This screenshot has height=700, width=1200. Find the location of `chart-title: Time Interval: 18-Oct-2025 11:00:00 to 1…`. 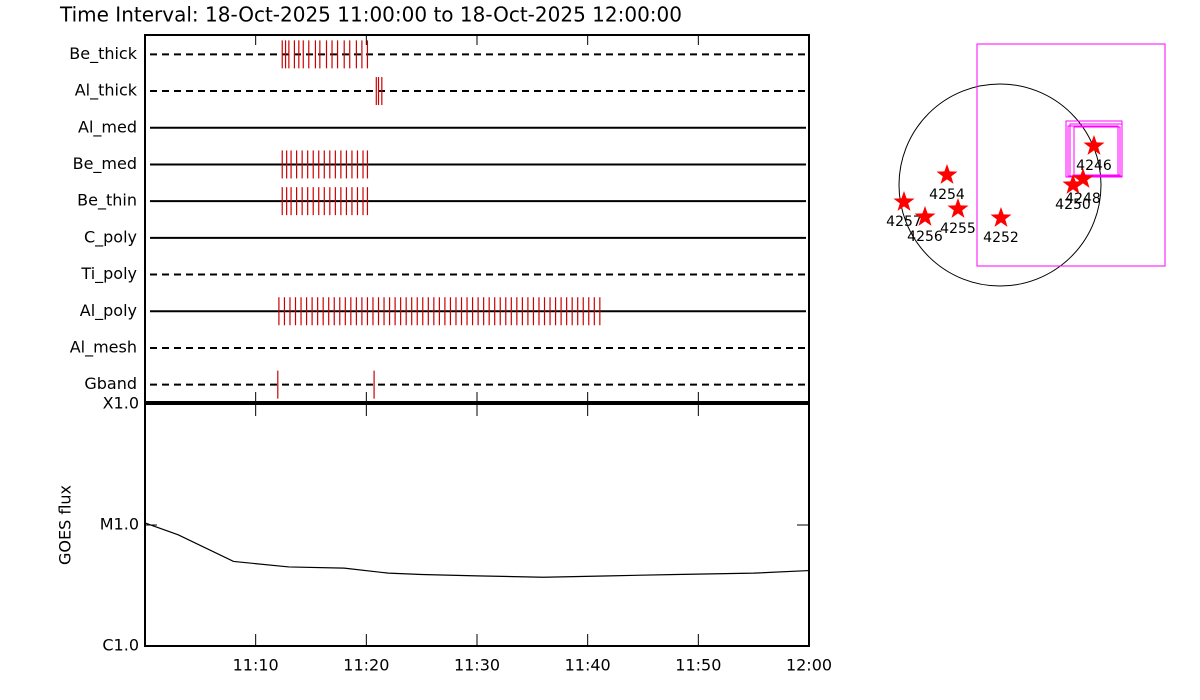

chart-title: Time Interval: 18-Oct-2025 11:00:00 to 1… is located at coordinates (370, 15).